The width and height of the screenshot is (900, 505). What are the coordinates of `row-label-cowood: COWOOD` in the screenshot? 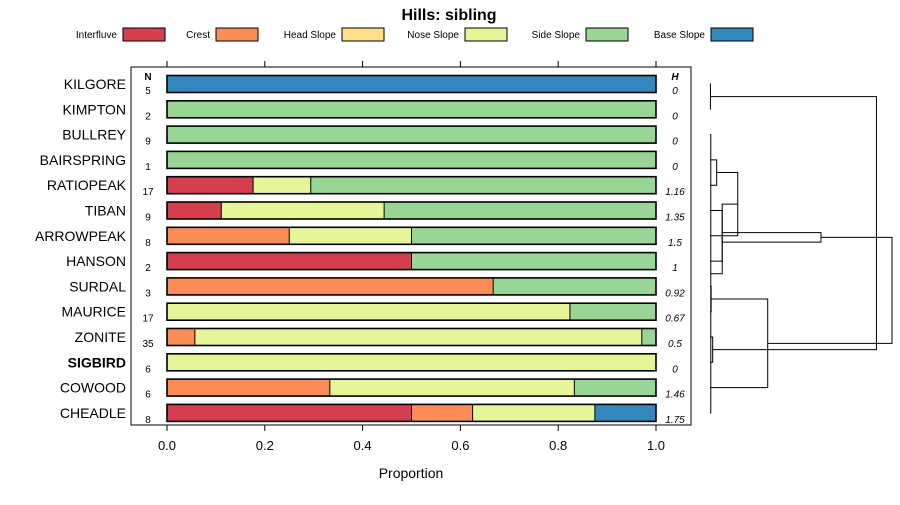 It's located at (93, 388).